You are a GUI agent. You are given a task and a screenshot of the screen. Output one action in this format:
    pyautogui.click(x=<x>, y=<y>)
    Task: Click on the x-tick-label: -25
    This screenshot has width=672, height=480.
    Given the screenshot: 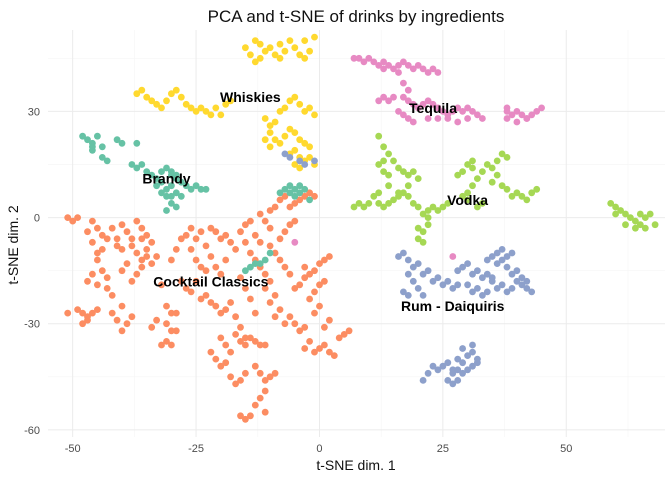 What is the action you would take?
    pyautogui.click(x=196, y=449)
    